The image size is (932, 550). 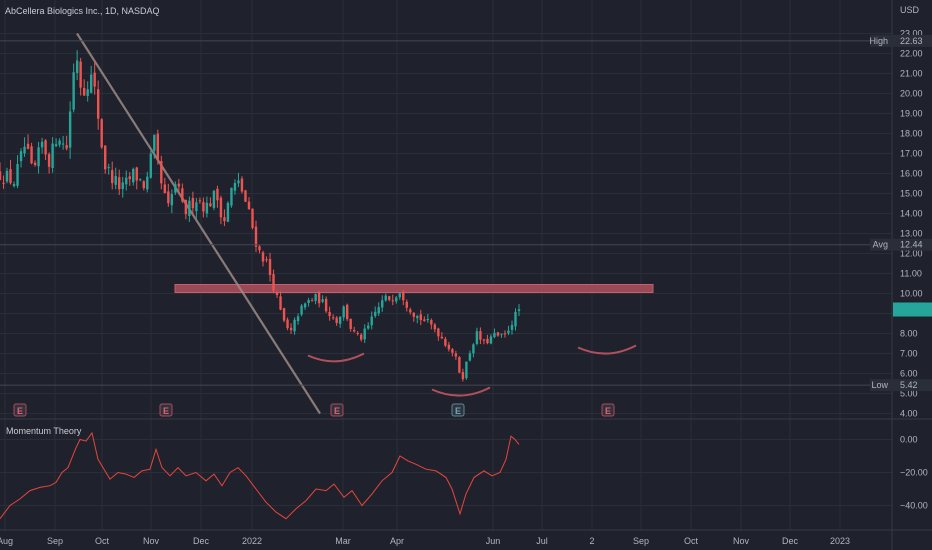 I want to click on price-tick-label: 4.00, so click(x=909, y=414).